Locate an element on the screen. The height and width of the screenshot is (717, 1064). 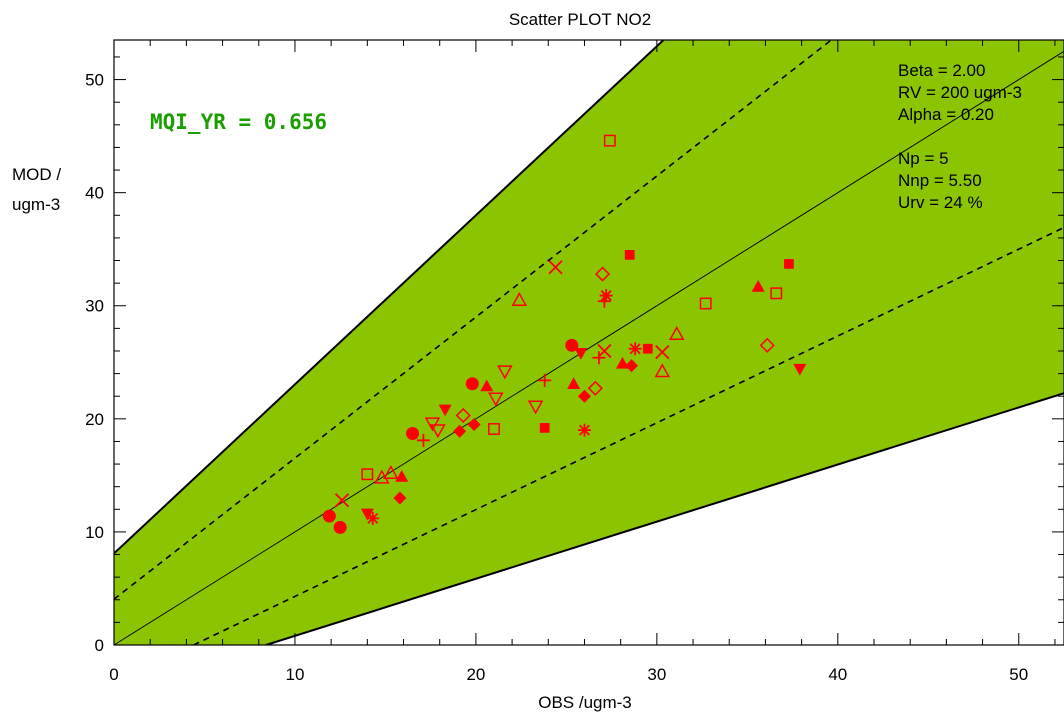
y-tick-label: 50 is located at coordinates (94, 80).